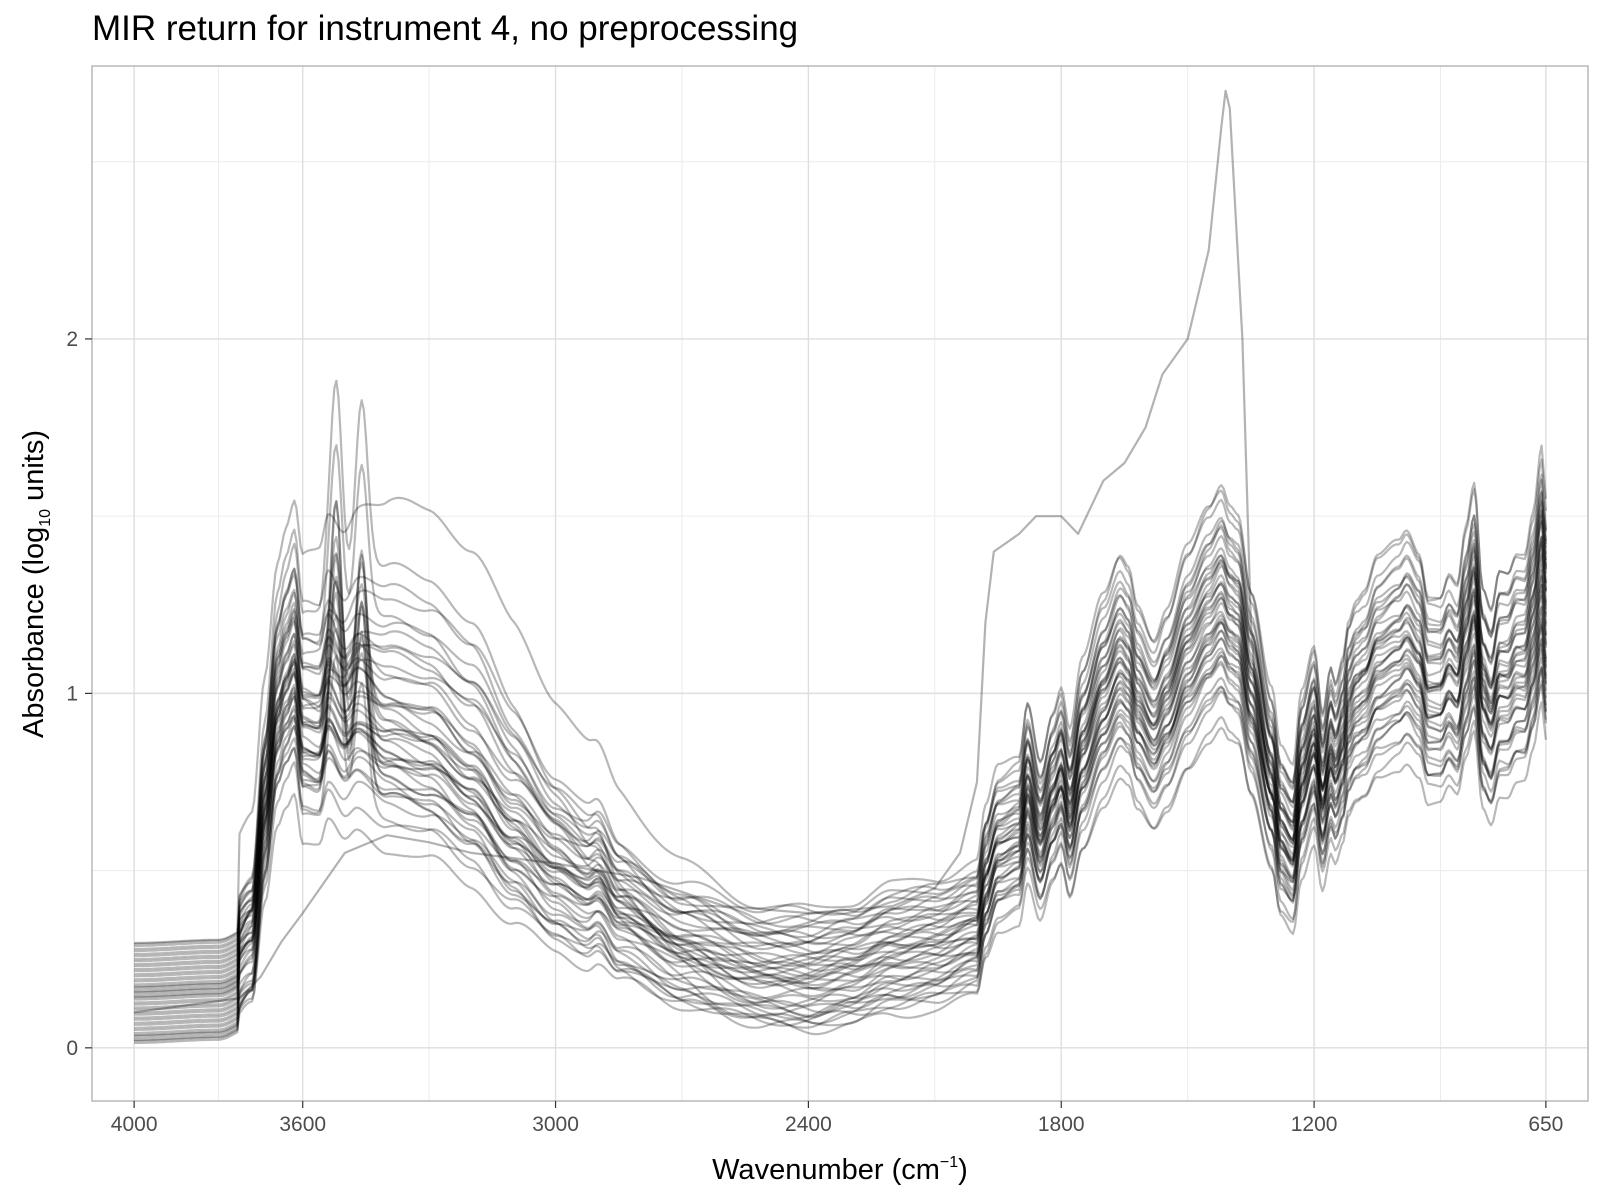 Image resolution: width=1600 pixels, height=1200 pixels. I want to click on x-axis-title-main: Wavenumber, so click(798, 1170).